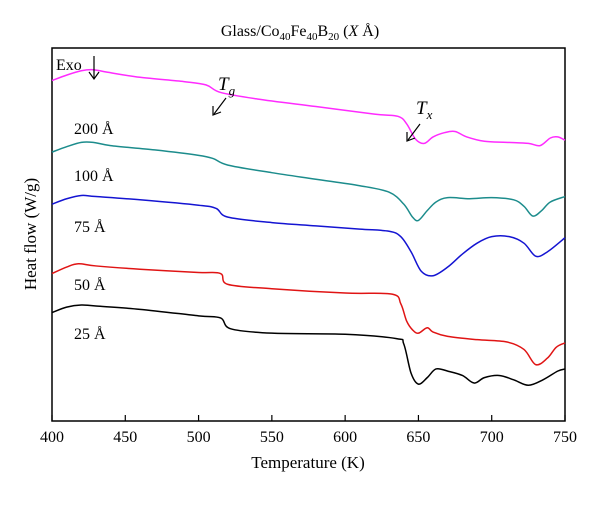  Describe the element at coordinates (308, 430) in the screenshot. I see `x-ticks: 400 450 500 550 600 650 700 750` at that location.